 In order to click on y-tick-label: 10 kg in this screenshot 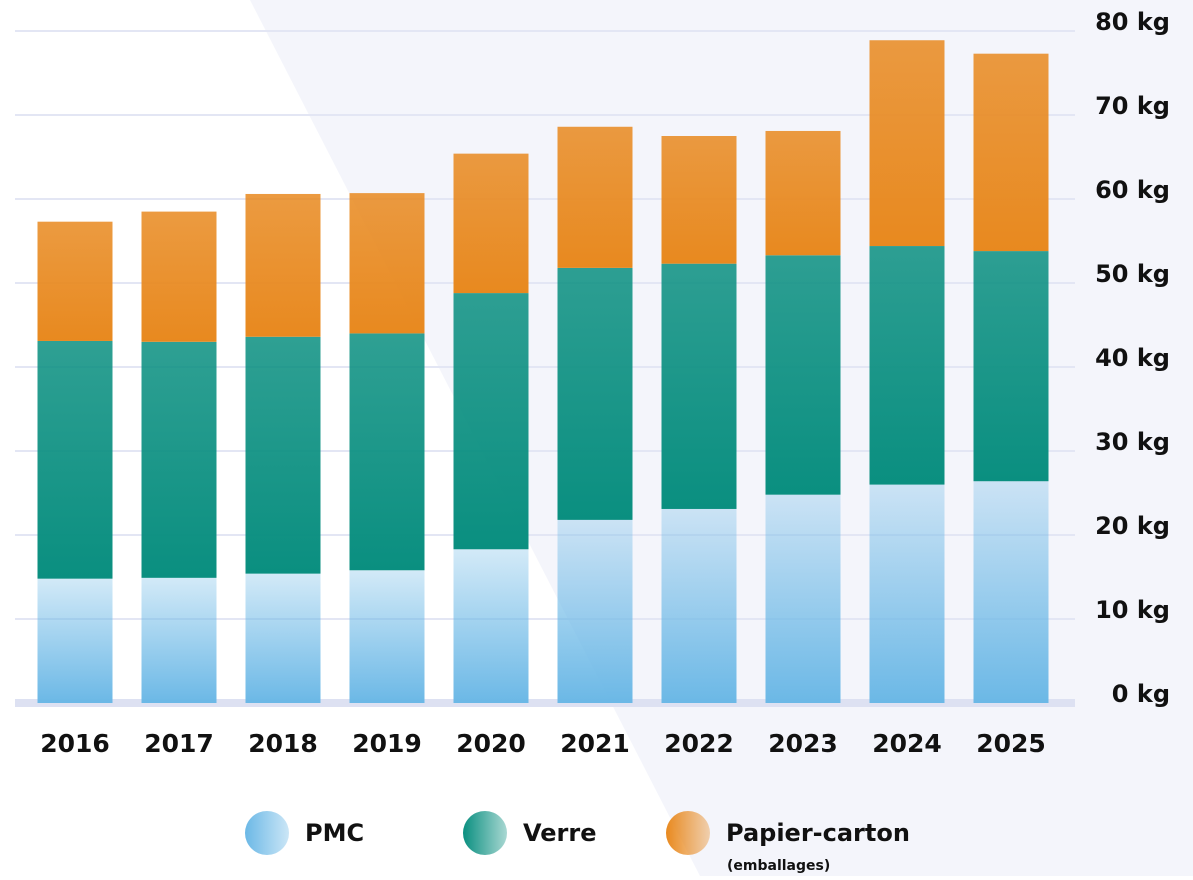, I will do `click(1132, 610)`.